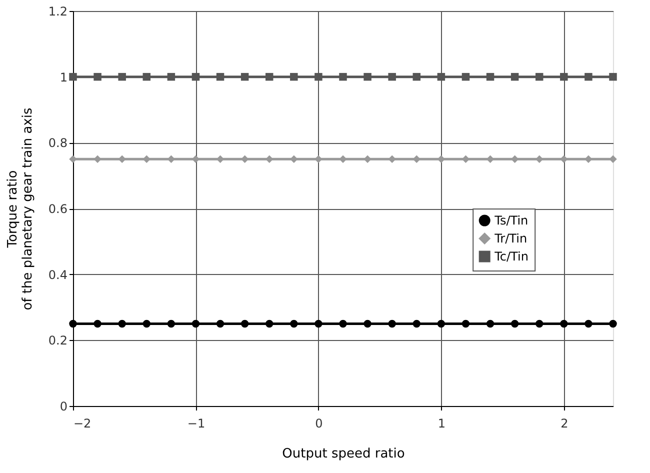 The image size is (650, 473). Describe the element at coordinates (511, 221) in the screenshot. I see `legend-label: Ts/Tin` at that location.